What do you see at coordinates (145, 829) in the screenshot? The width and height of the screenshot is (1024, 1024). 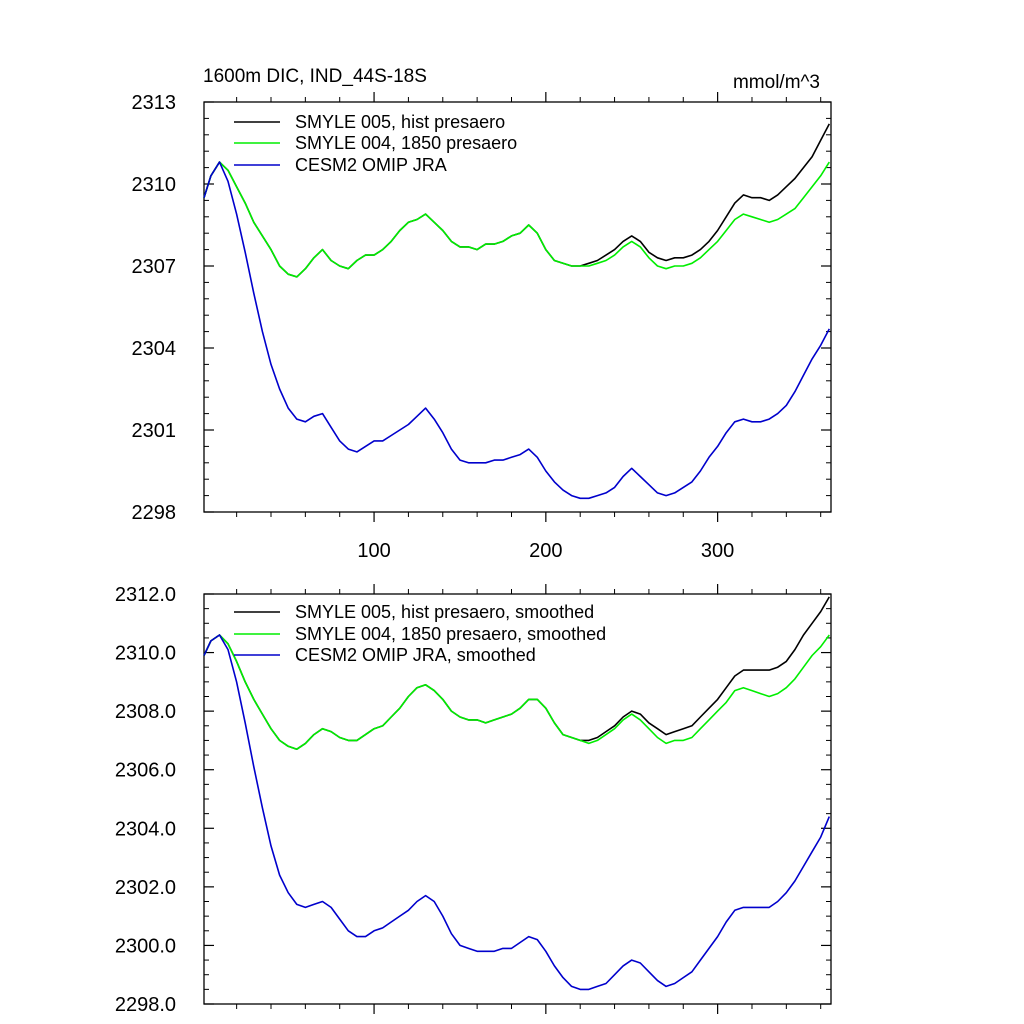 I see `y-tick-label: 2304.0` at bounding box center [145, 829].